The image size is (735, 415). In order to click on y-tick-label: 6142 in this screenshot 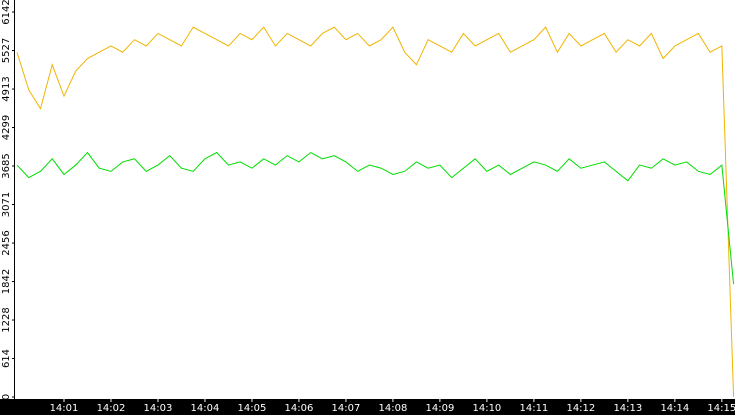, I will do `click(6, 12)`.